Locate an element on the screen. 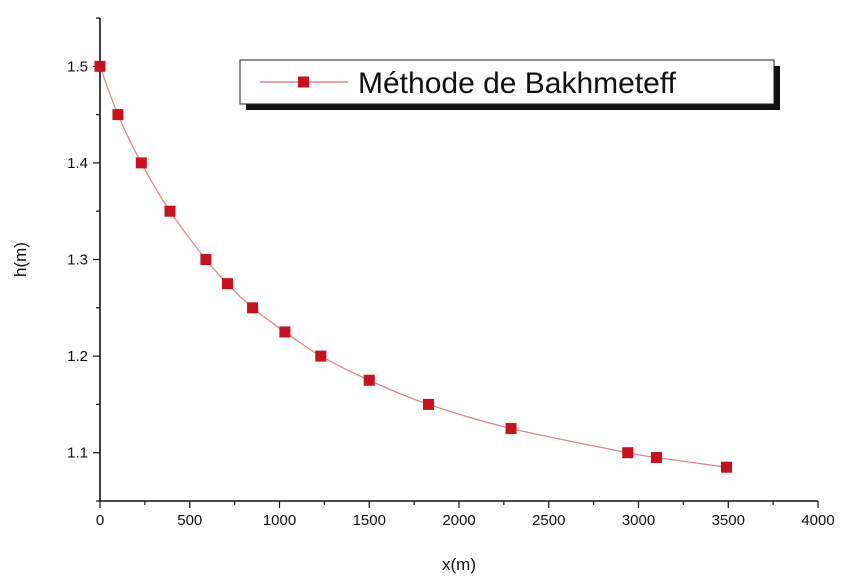  y-tick-label: 1.3 is located at coordinates (77, 260).